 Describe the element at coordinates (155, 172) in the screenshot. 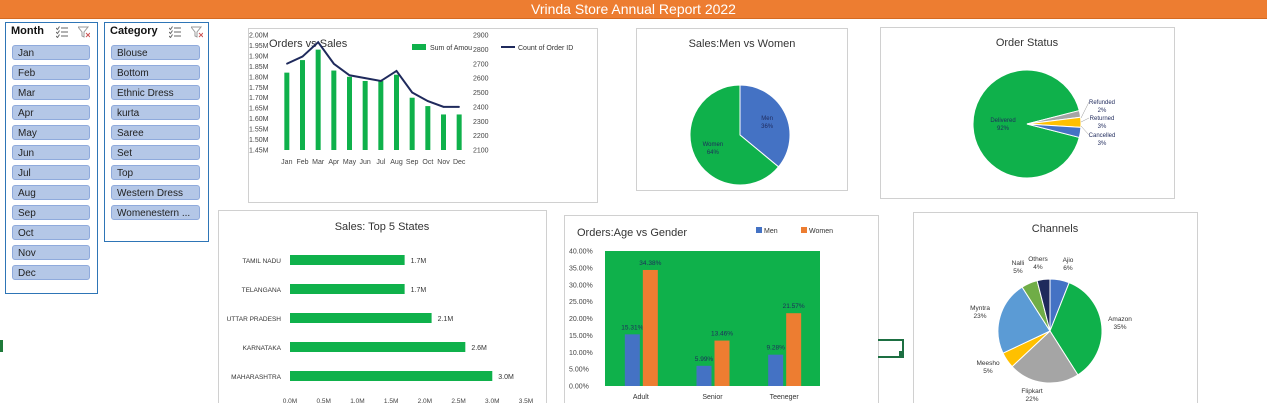

I see `category-slicer-item-top: Top` at that location.